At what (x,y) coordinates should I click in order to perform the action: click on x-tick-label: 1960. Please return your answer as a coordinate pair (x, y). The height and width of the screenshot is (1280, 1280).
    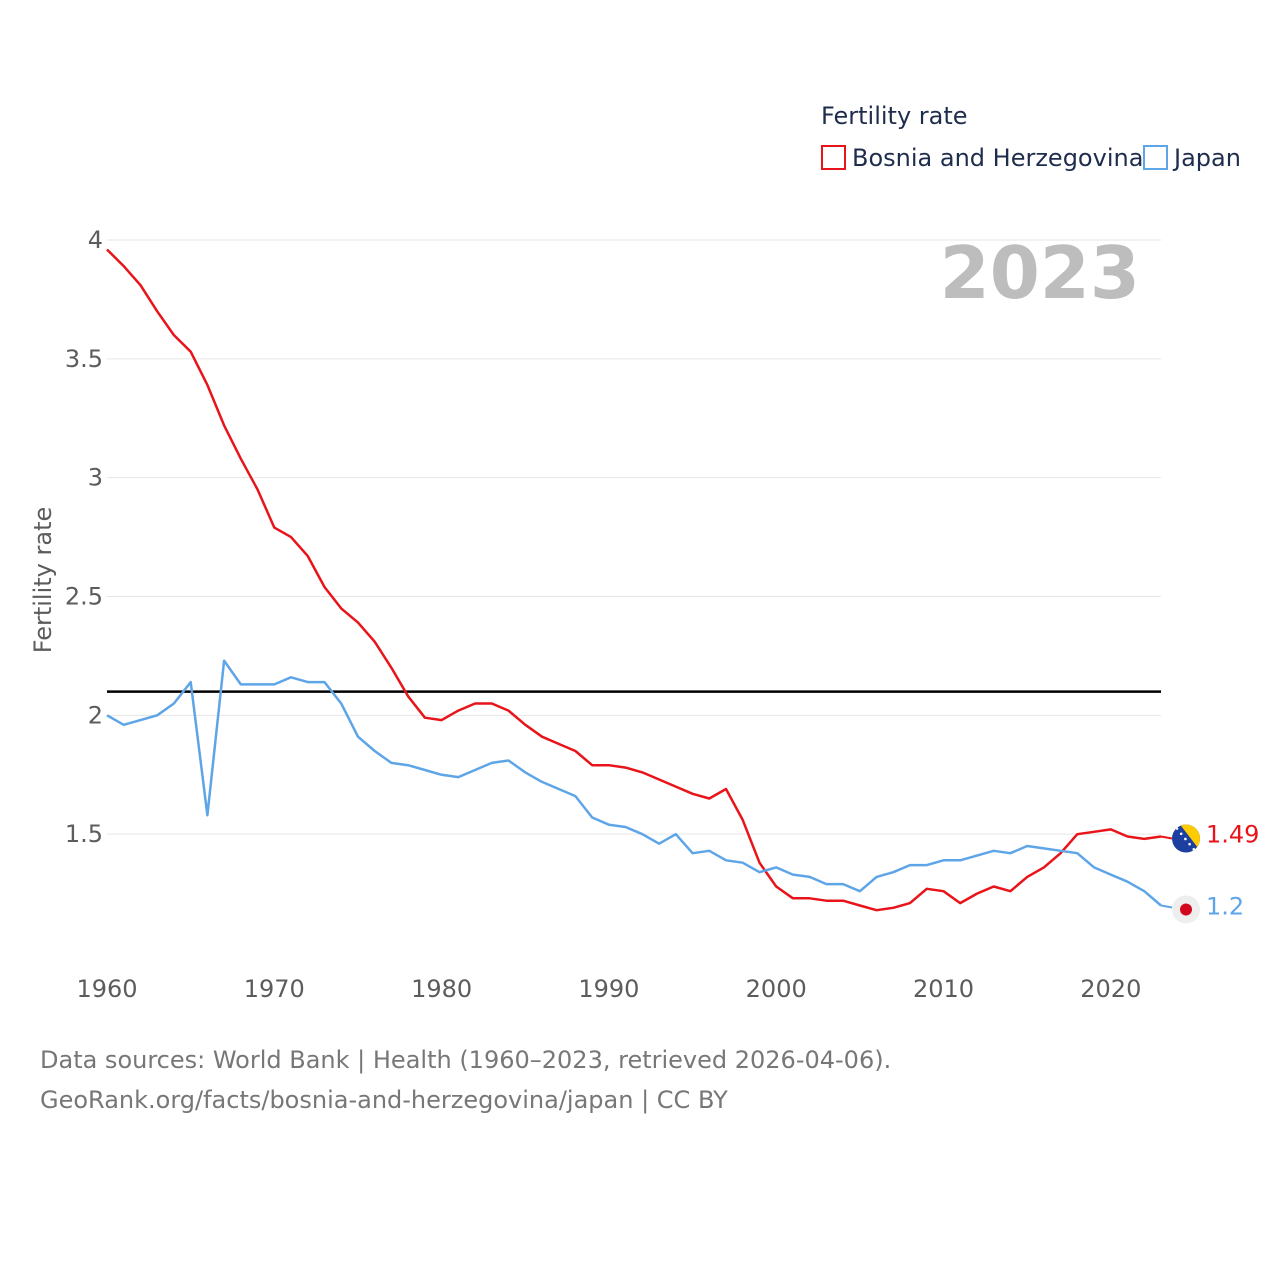
    Looking at the image, I should click on (106, 989).